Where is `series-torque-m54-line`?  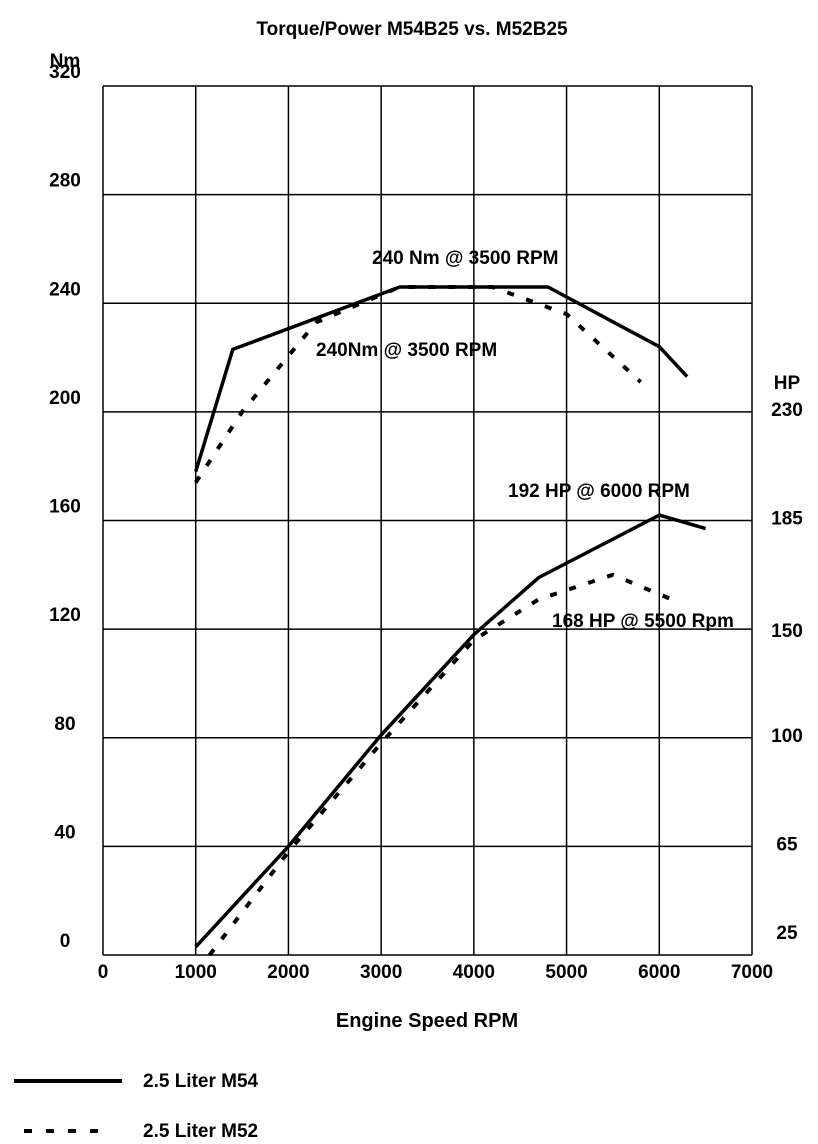
series-torque-m54-line is located at coordinates (441, 379).